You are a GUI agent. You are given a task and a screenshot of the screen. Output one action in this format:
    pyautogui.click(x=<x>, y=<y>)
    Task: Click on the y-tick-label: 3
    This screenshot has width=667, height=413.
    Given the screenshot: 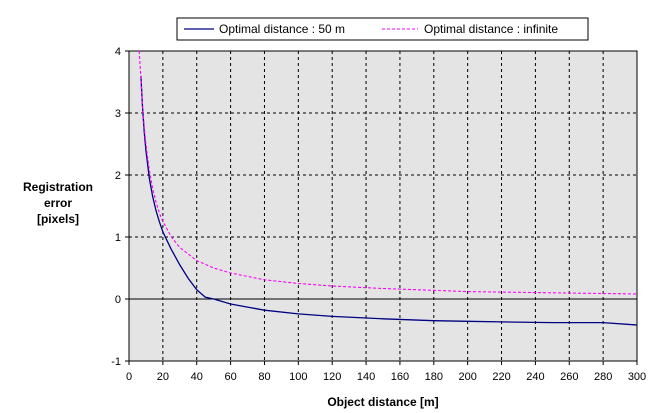 What is the action you would take?
    pyautogui.click(x=118, y=114)
    